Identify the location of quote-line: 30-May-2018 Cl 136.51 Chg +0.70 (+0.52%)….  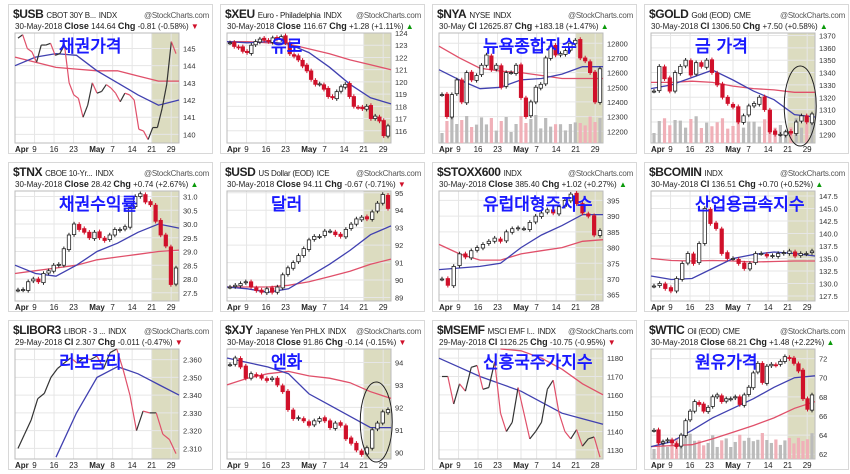
(737, 184).